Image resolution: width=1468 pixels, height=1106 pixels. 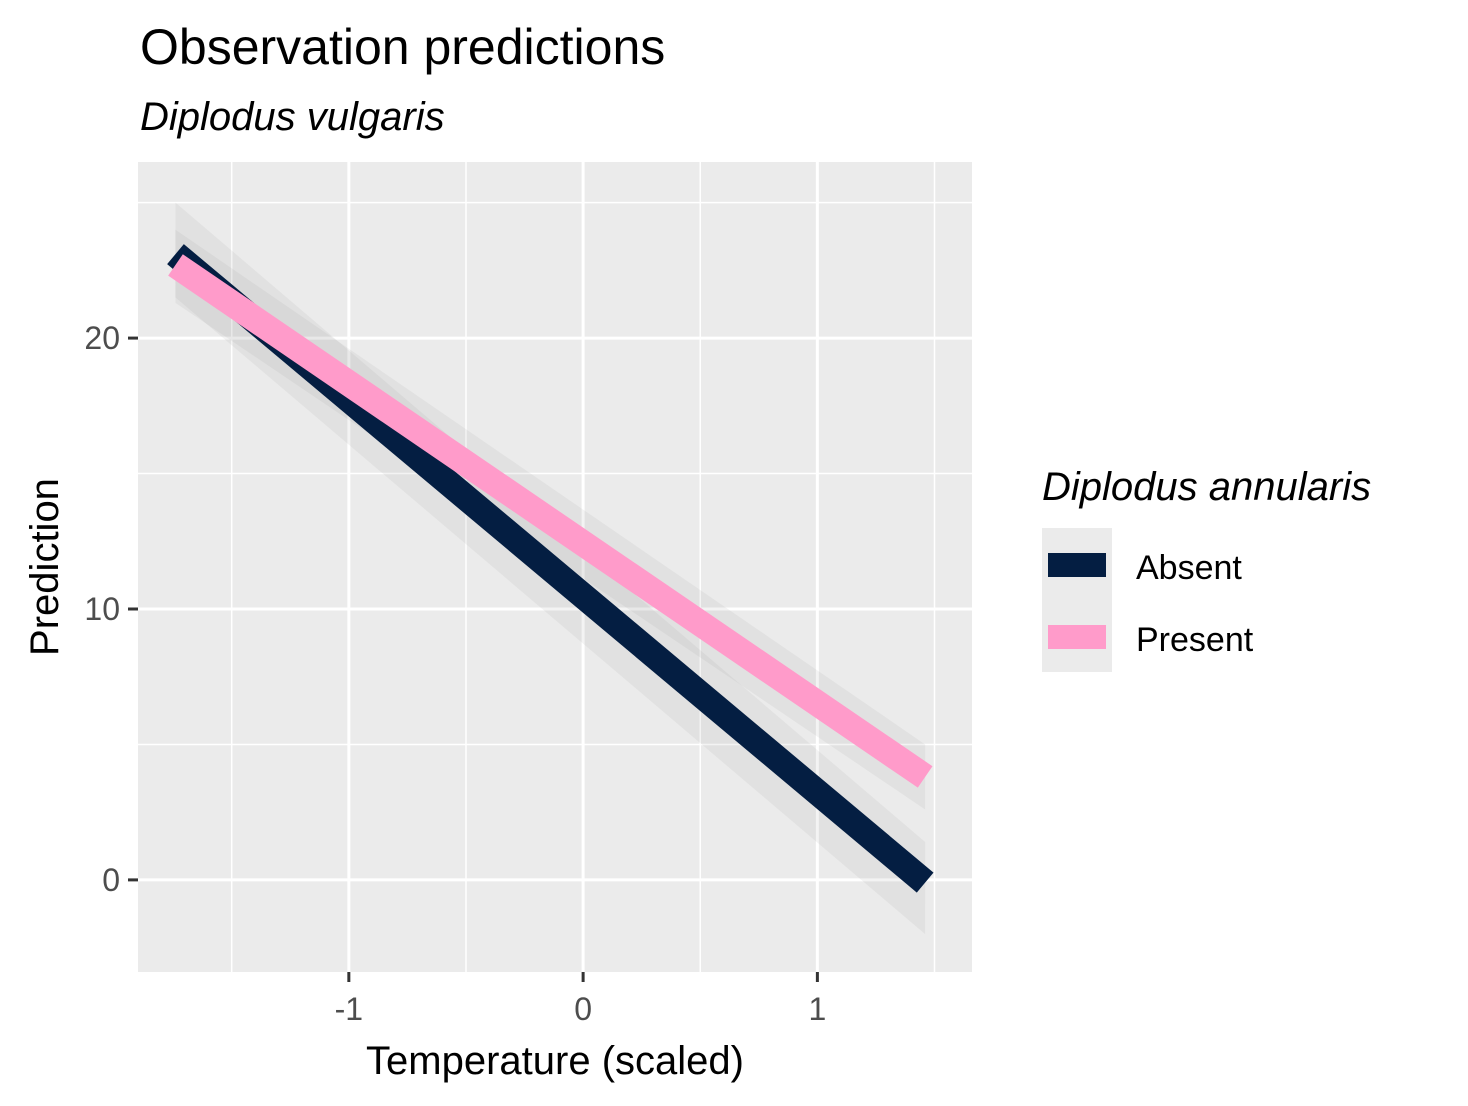 I want to click on chart-title: Observation predictions, so click(x=402, y=47).